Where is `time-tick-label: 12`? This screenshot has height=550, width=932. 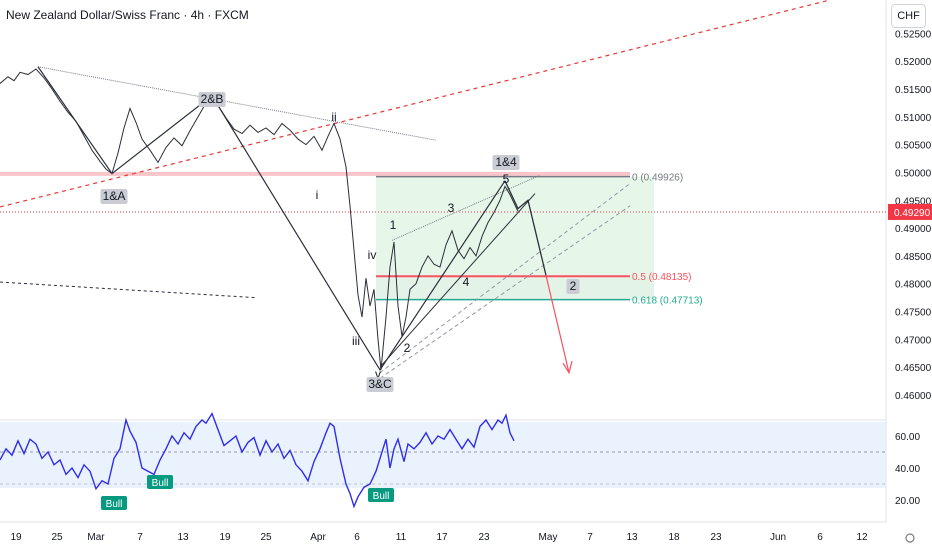
time-tick-label: 12 is located at coordinates (862, 537).